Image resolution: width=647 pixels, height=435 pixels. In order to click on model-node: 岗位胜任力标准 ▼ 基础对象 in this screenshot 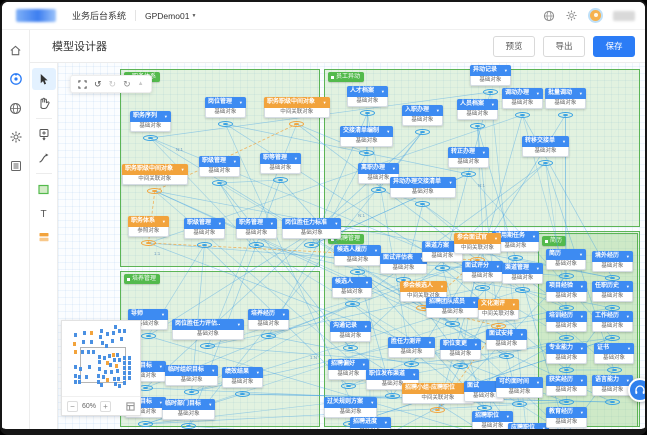, I will do `click(312, 228)`.